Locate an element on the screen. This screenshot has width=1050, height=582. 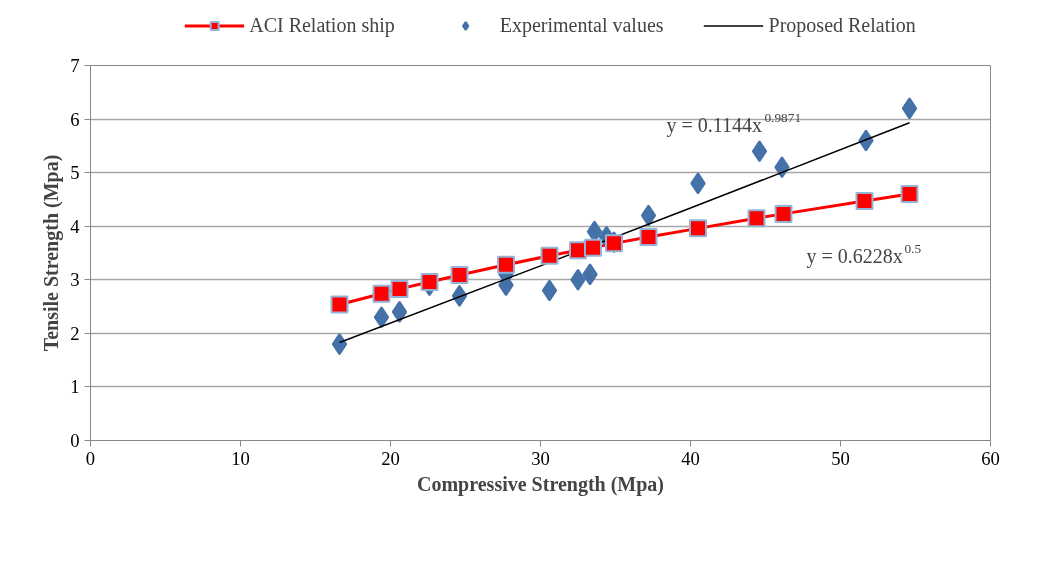
x-tick-label: 40 is located at coordinates (690, 458).